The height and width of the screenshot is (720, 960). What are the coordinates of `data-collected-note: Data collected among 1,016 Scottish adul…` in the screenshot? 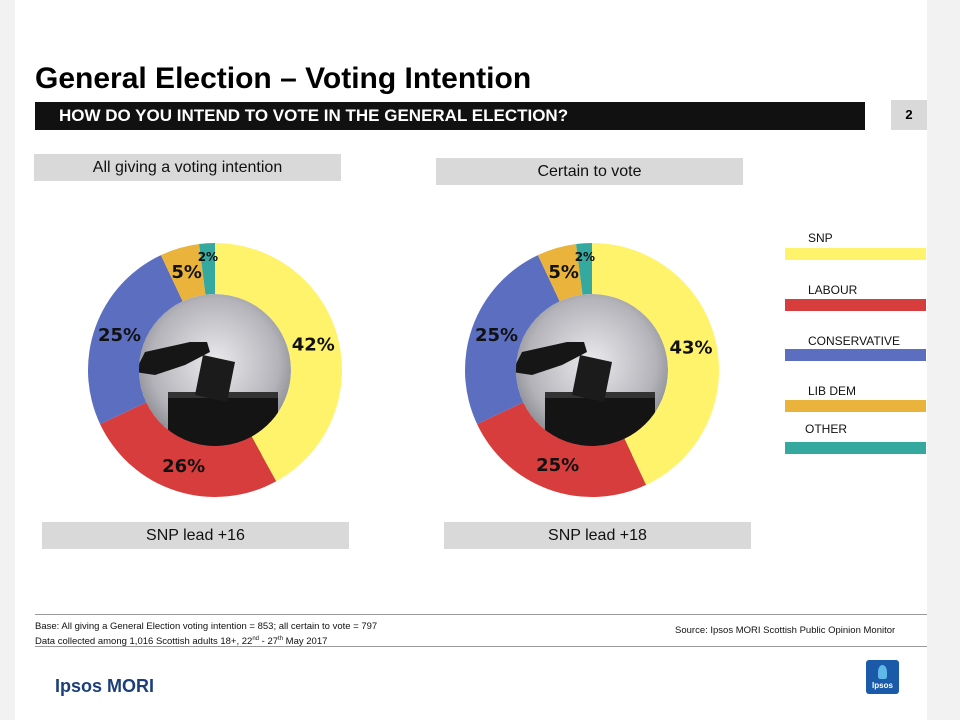 It's located at (181, 642).